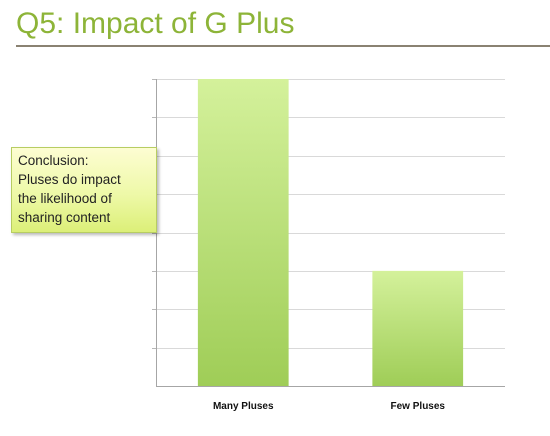  Describe the element at coordinates (155, 23) in the screenshot. I see `slide-title: Q5: Impact of G Plus` at that location.